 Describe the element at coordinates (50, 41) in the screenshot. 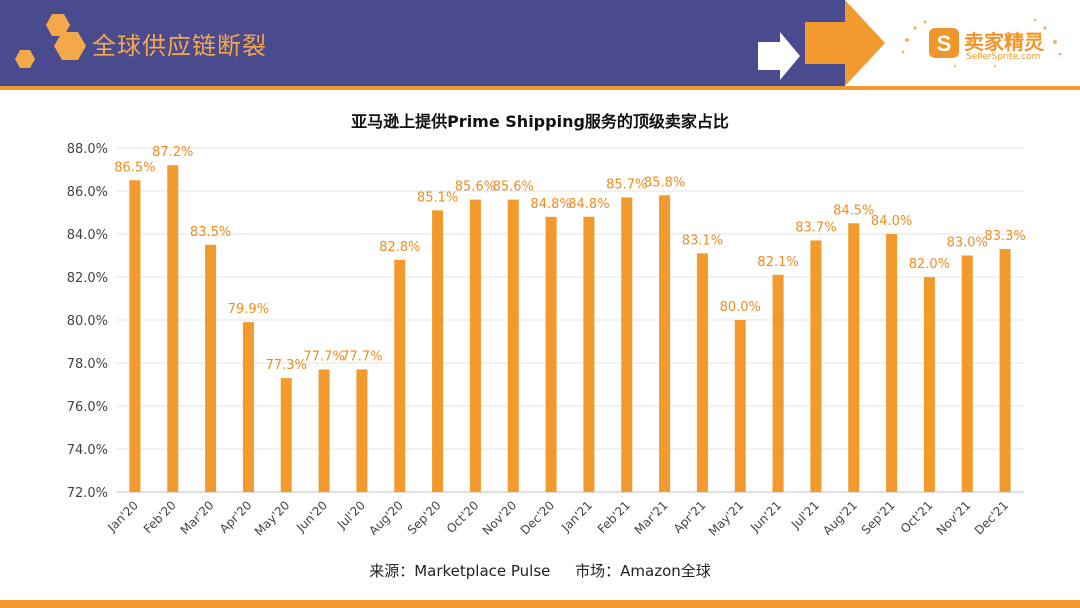

I see `hexagon-logo-icon` at that location.